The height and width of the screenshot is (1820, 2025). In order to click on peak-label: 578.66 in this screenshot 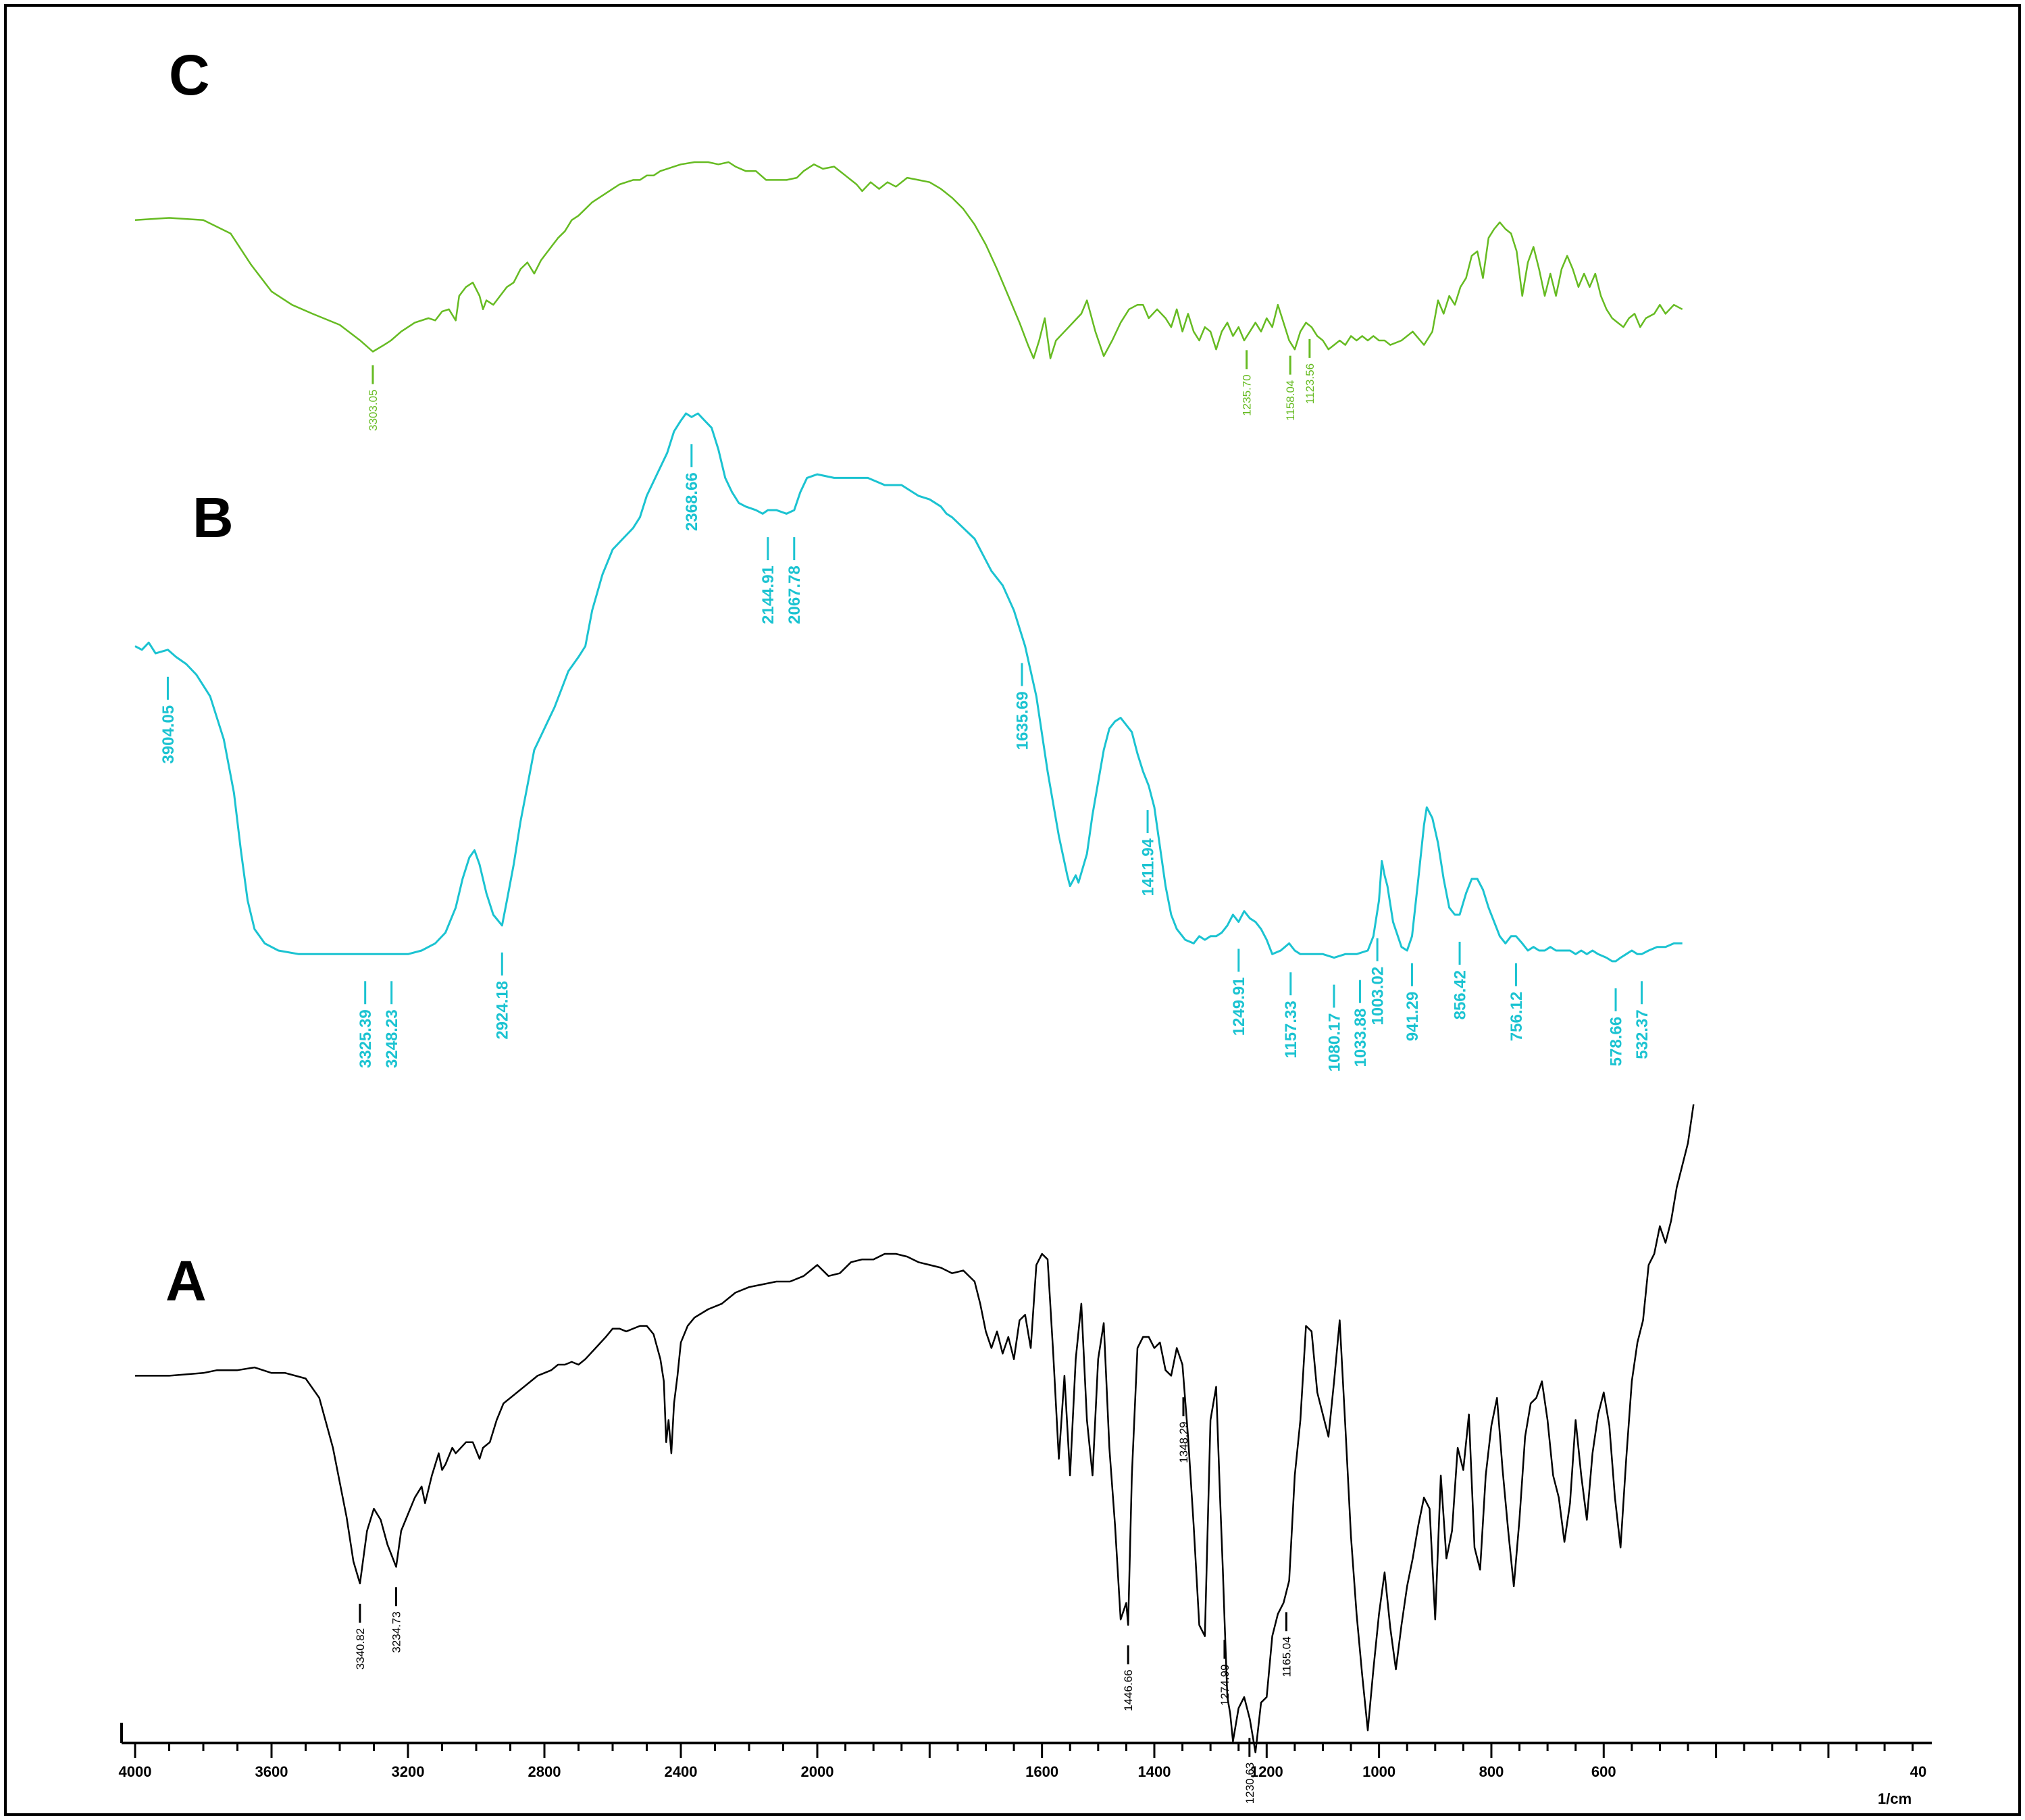, I will do `click(1616, 1041)`.